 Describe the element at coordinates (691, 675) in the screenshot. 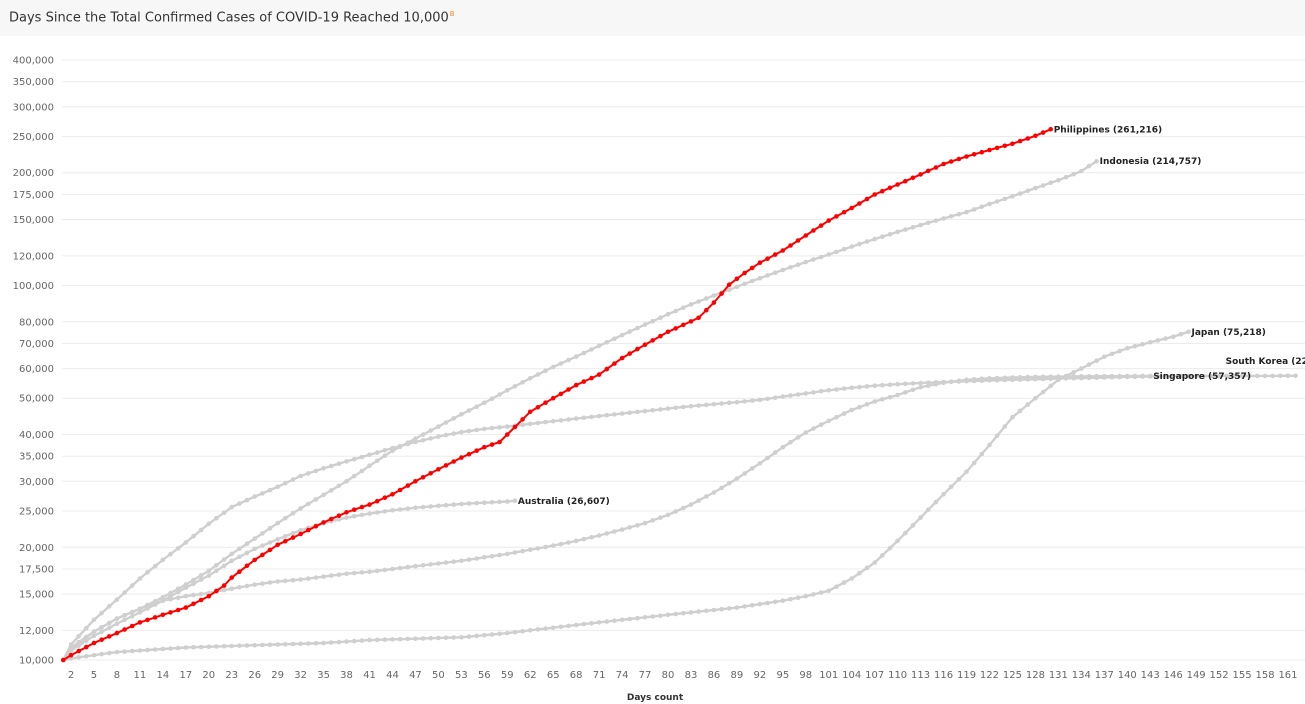

I see `x-tick-label: 83` at that location.